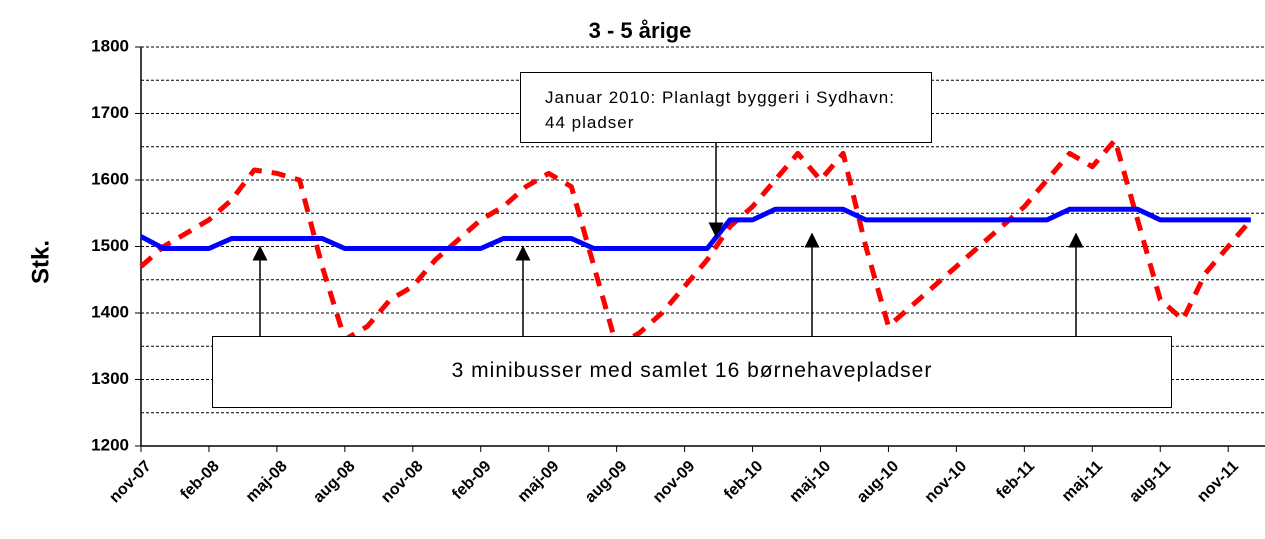 This screenshot has width=1265, height=539. What do you see at coordinates (199, 480) in the screenshot?
I see `x-tick-label: feb-08` at bounding box center [199, 480].